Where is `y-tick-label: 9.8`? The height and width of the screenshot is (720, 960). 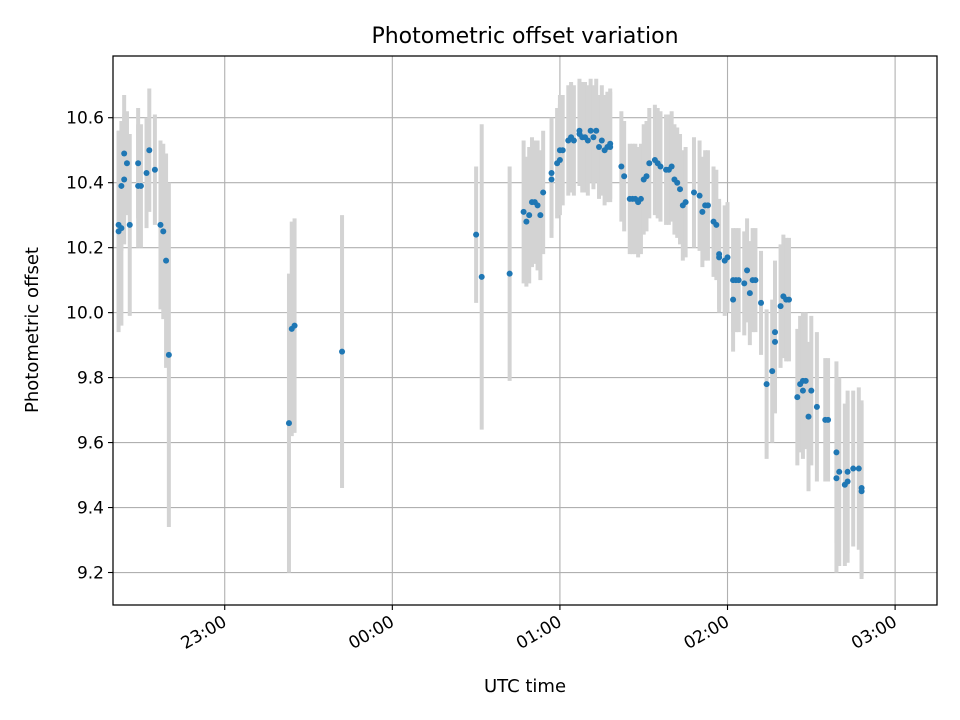
y-tick-label: 9.8 is located at coordinates (90, 379).